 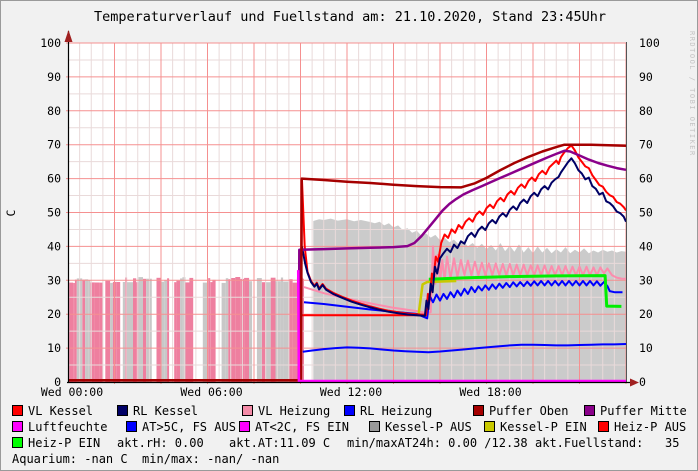 What do you see at coordinates (280, 443) in the screenshot?
I see `legend-stat-1: akt.AT:11.09 C` at bounding box center [280, 443].